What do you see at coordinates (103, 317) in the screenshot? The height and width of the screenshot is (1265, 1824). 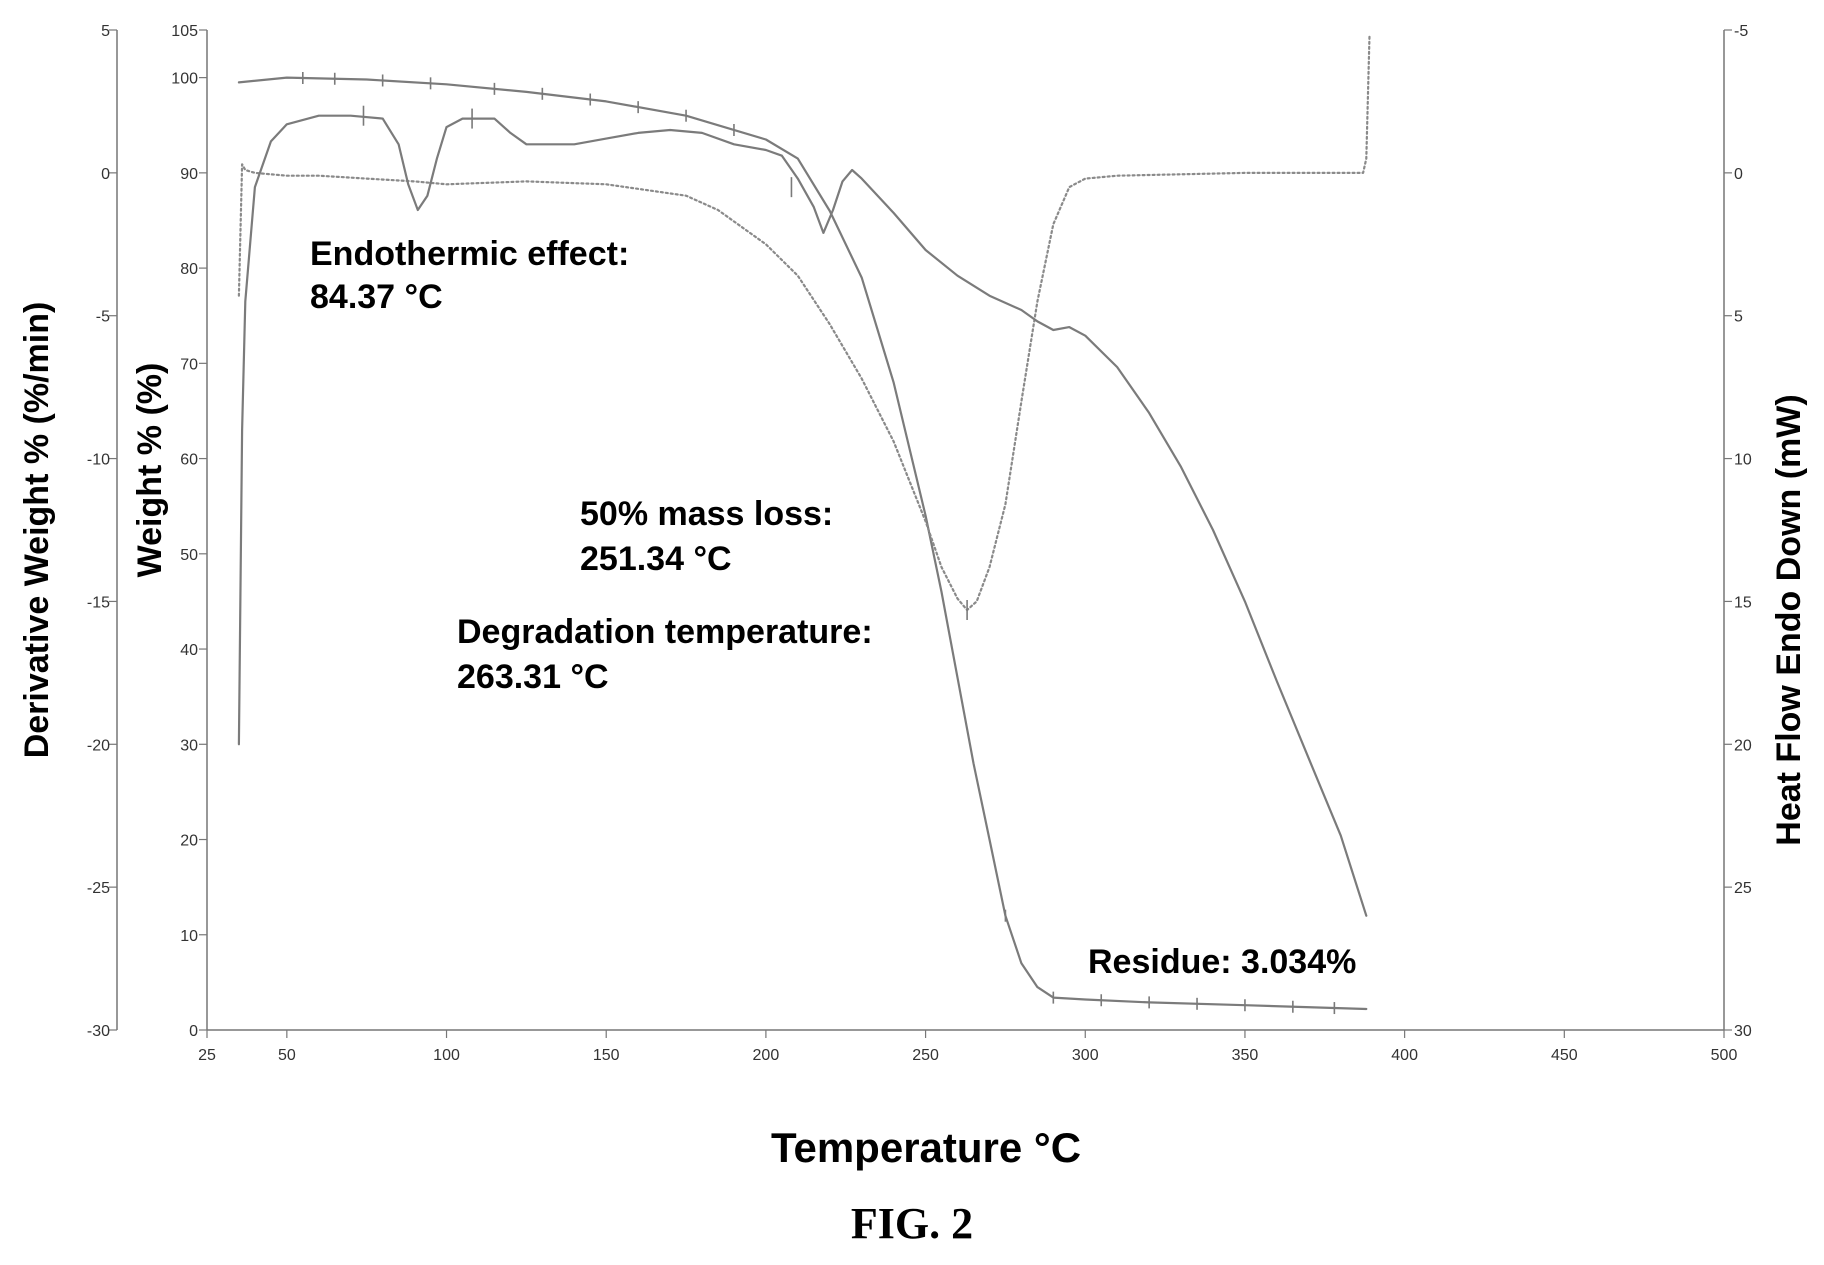 I see `derivative-tick-label: -5` at bounding box center [103, 317].